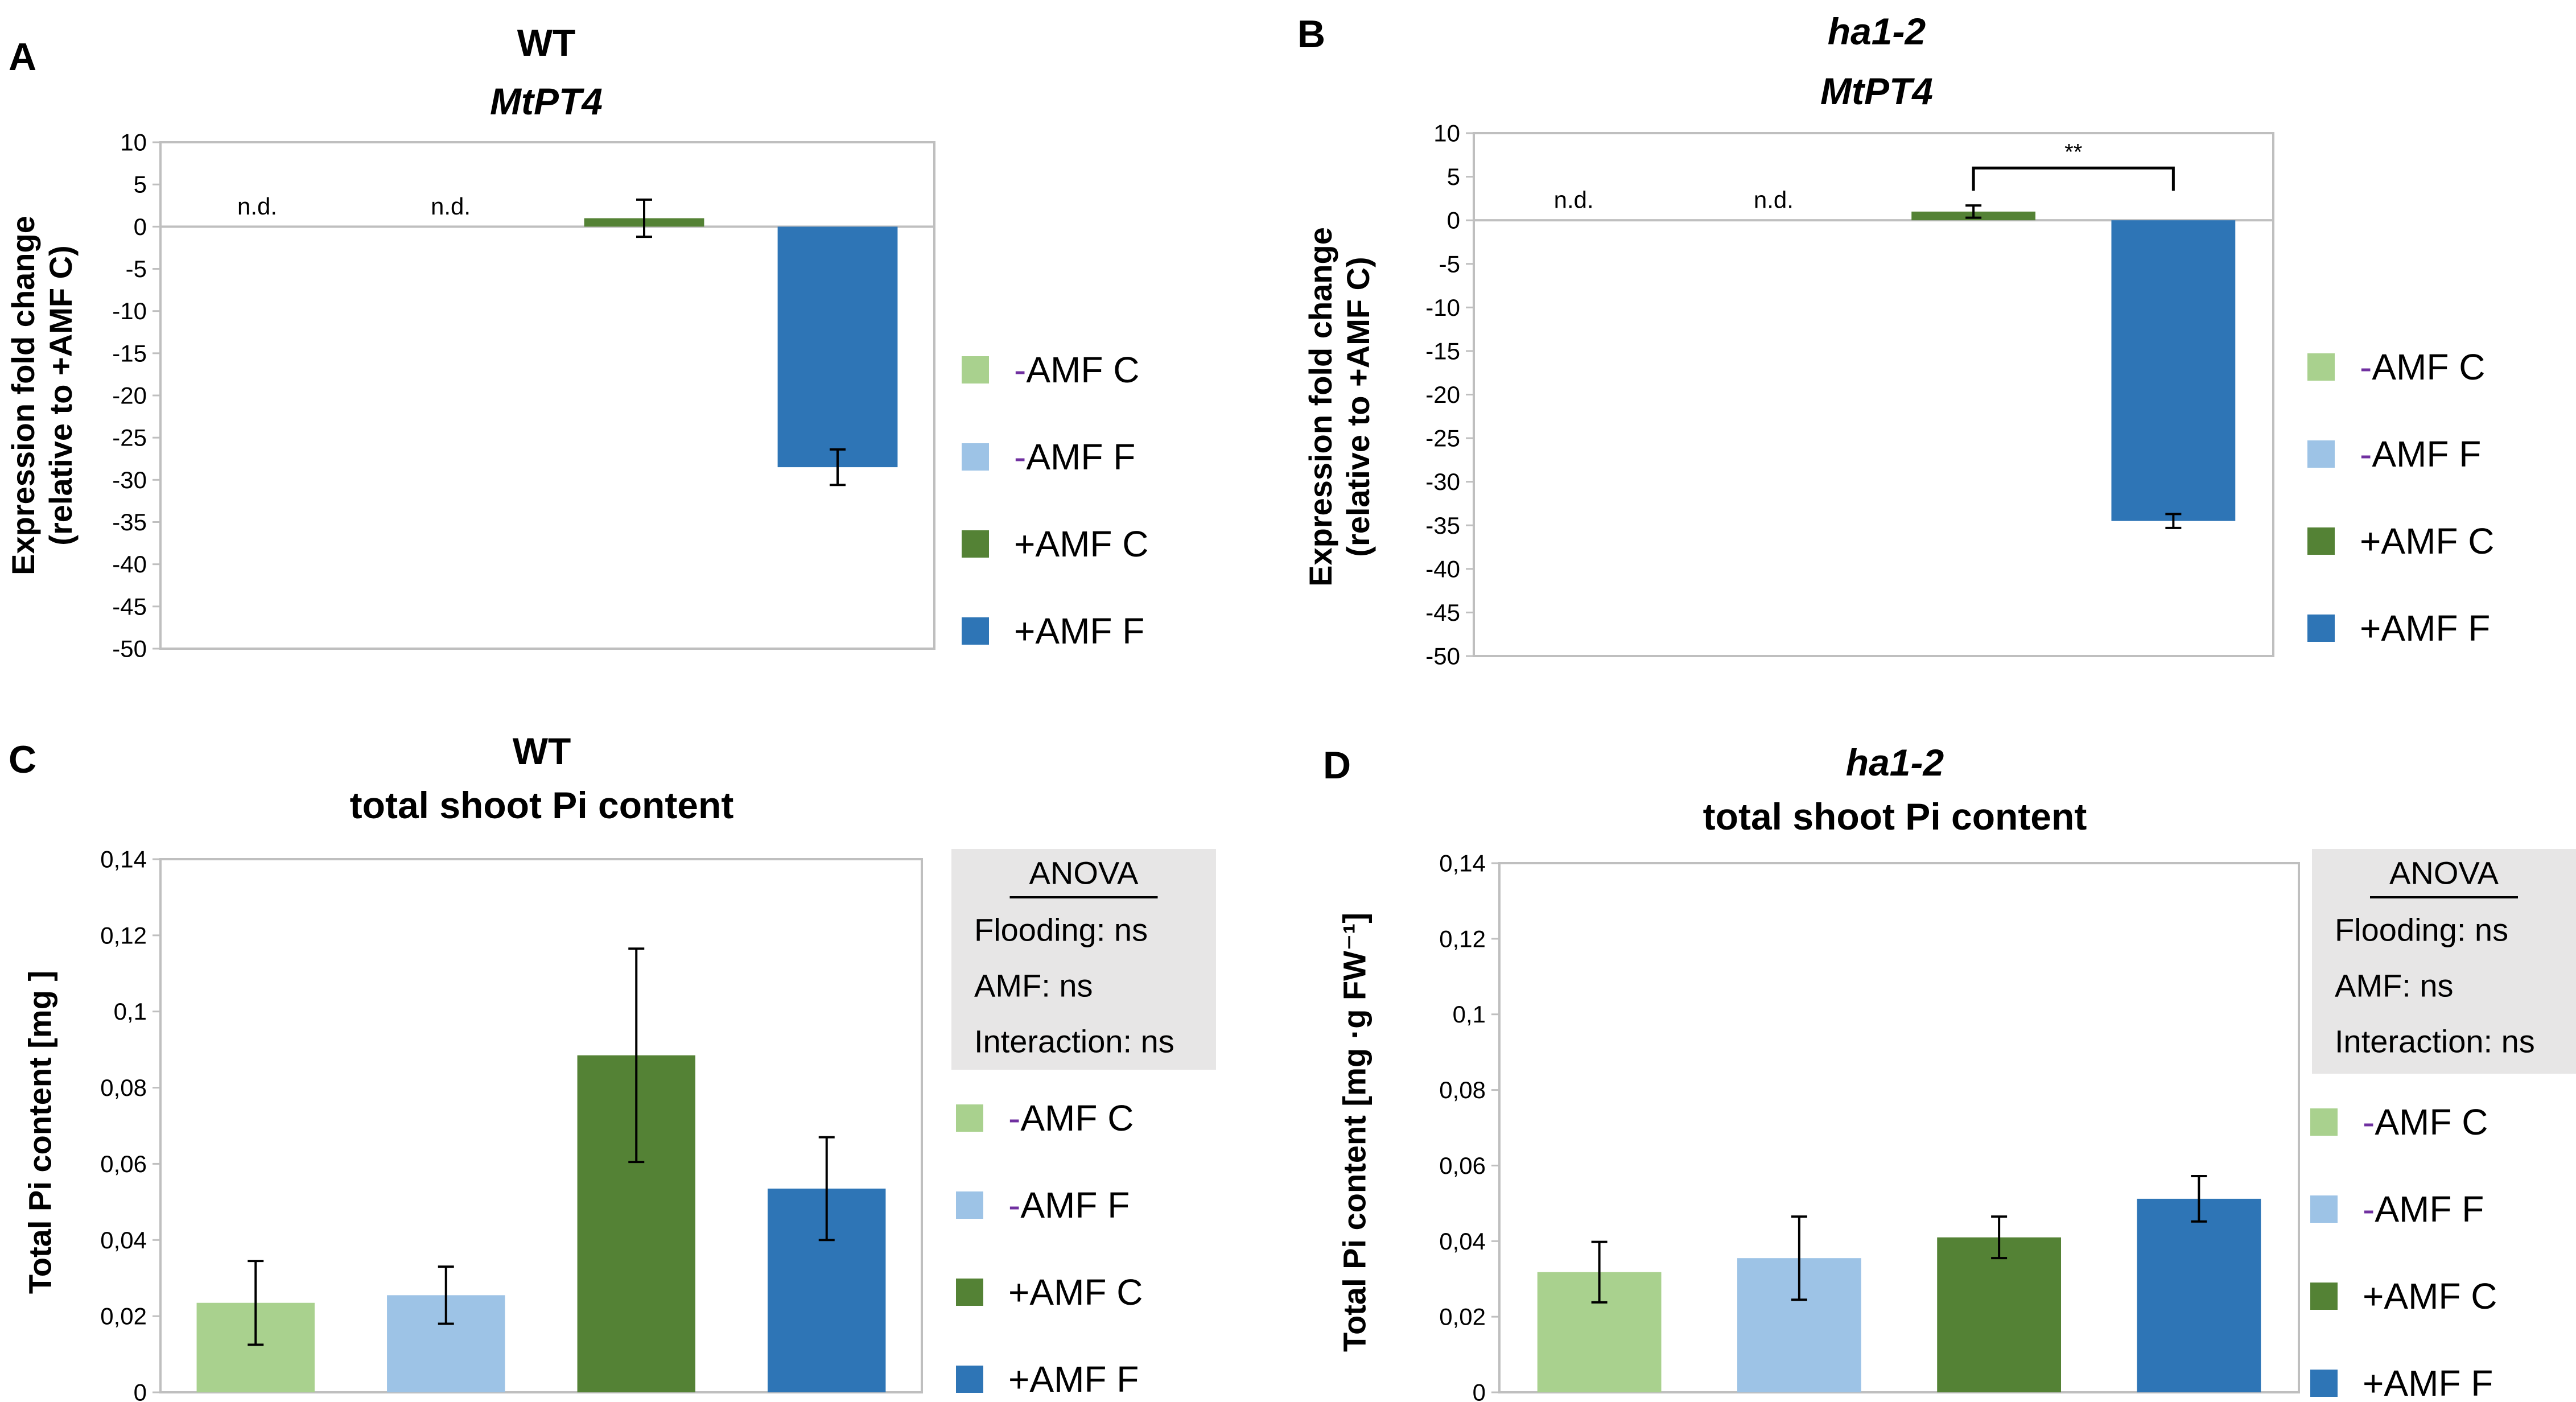 Image resolution: width=2576 pixels, height=1402 pixels. What do you see at coordinates (136, 268) in the screenshot?
I see `y-tick-label: -5` at bounding box center [136, 268].